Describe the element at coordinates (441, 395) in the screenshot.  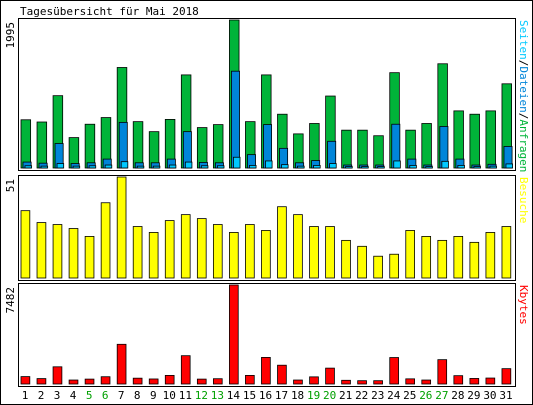
I see `x-tick-label-day-27: 27` at that location.